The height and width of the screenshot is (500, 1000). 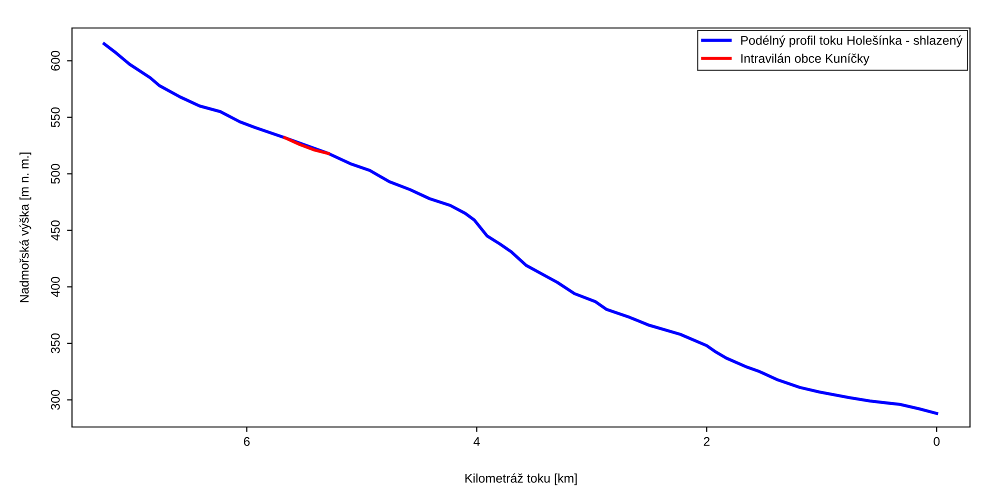 What do you see at coordinates (521, 479) in the screenshot?
I see `x-axis-title: Kilometráž toku [km]` at bounding box center [521, 479].